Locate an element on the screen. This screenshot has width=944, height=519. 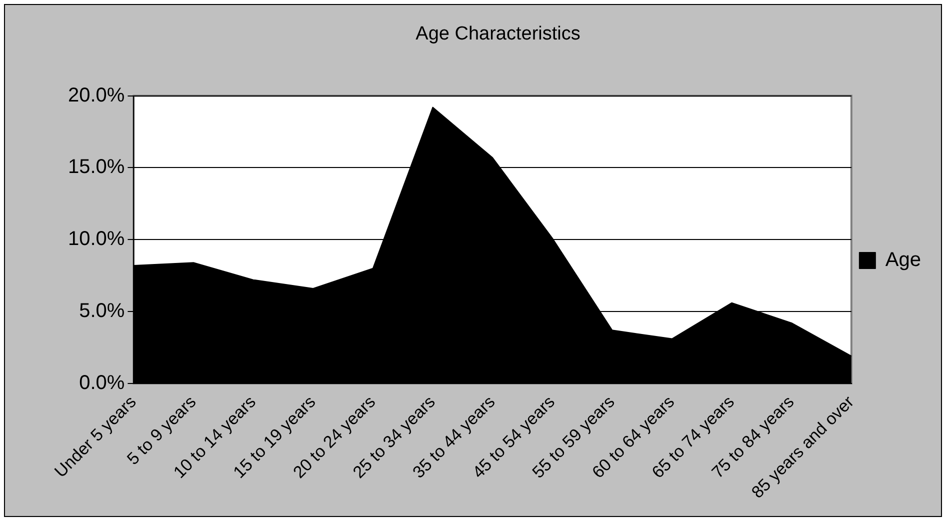
chart-title: Age Characteristics is located at coordinates (498, 34).